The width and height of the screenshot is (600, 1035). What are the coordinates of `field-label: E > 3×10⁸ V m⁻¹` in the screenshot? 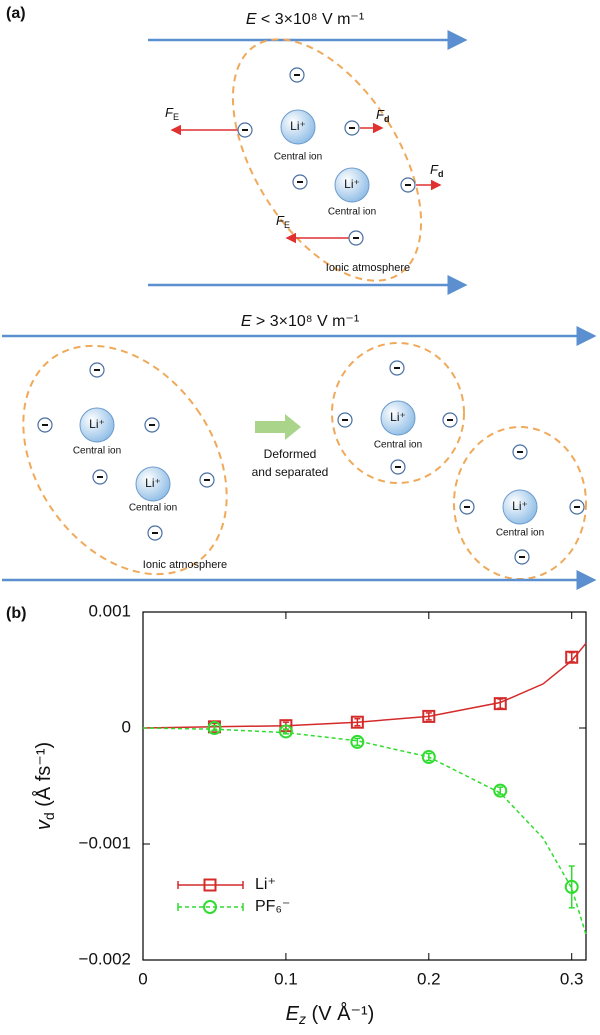 It's located at (300, 321).